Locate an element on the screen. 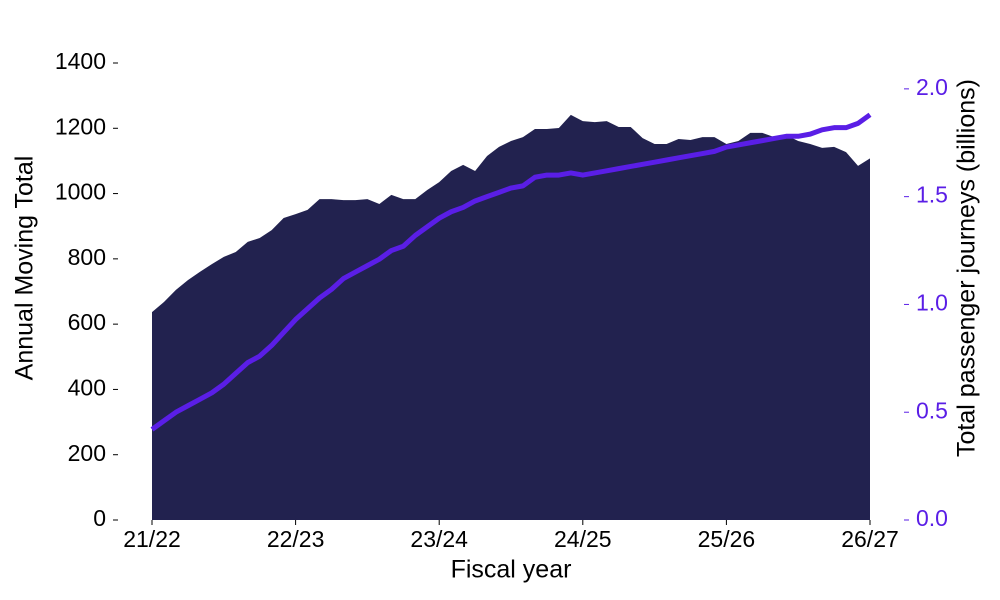 The image size is (1000, 600). x-tick-label: 24/25 is located at coordinates (583, 539).